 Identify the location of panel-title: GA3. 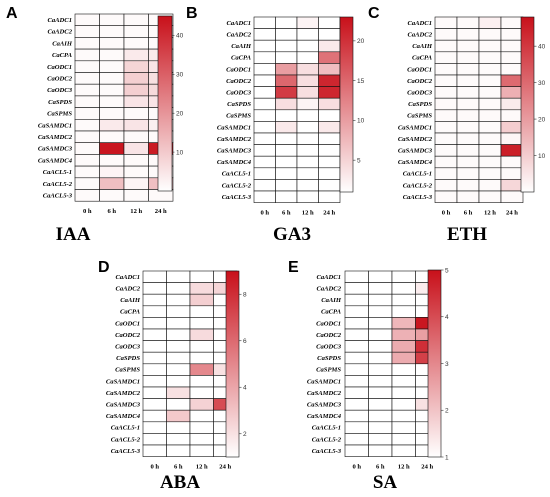
(292, 234).